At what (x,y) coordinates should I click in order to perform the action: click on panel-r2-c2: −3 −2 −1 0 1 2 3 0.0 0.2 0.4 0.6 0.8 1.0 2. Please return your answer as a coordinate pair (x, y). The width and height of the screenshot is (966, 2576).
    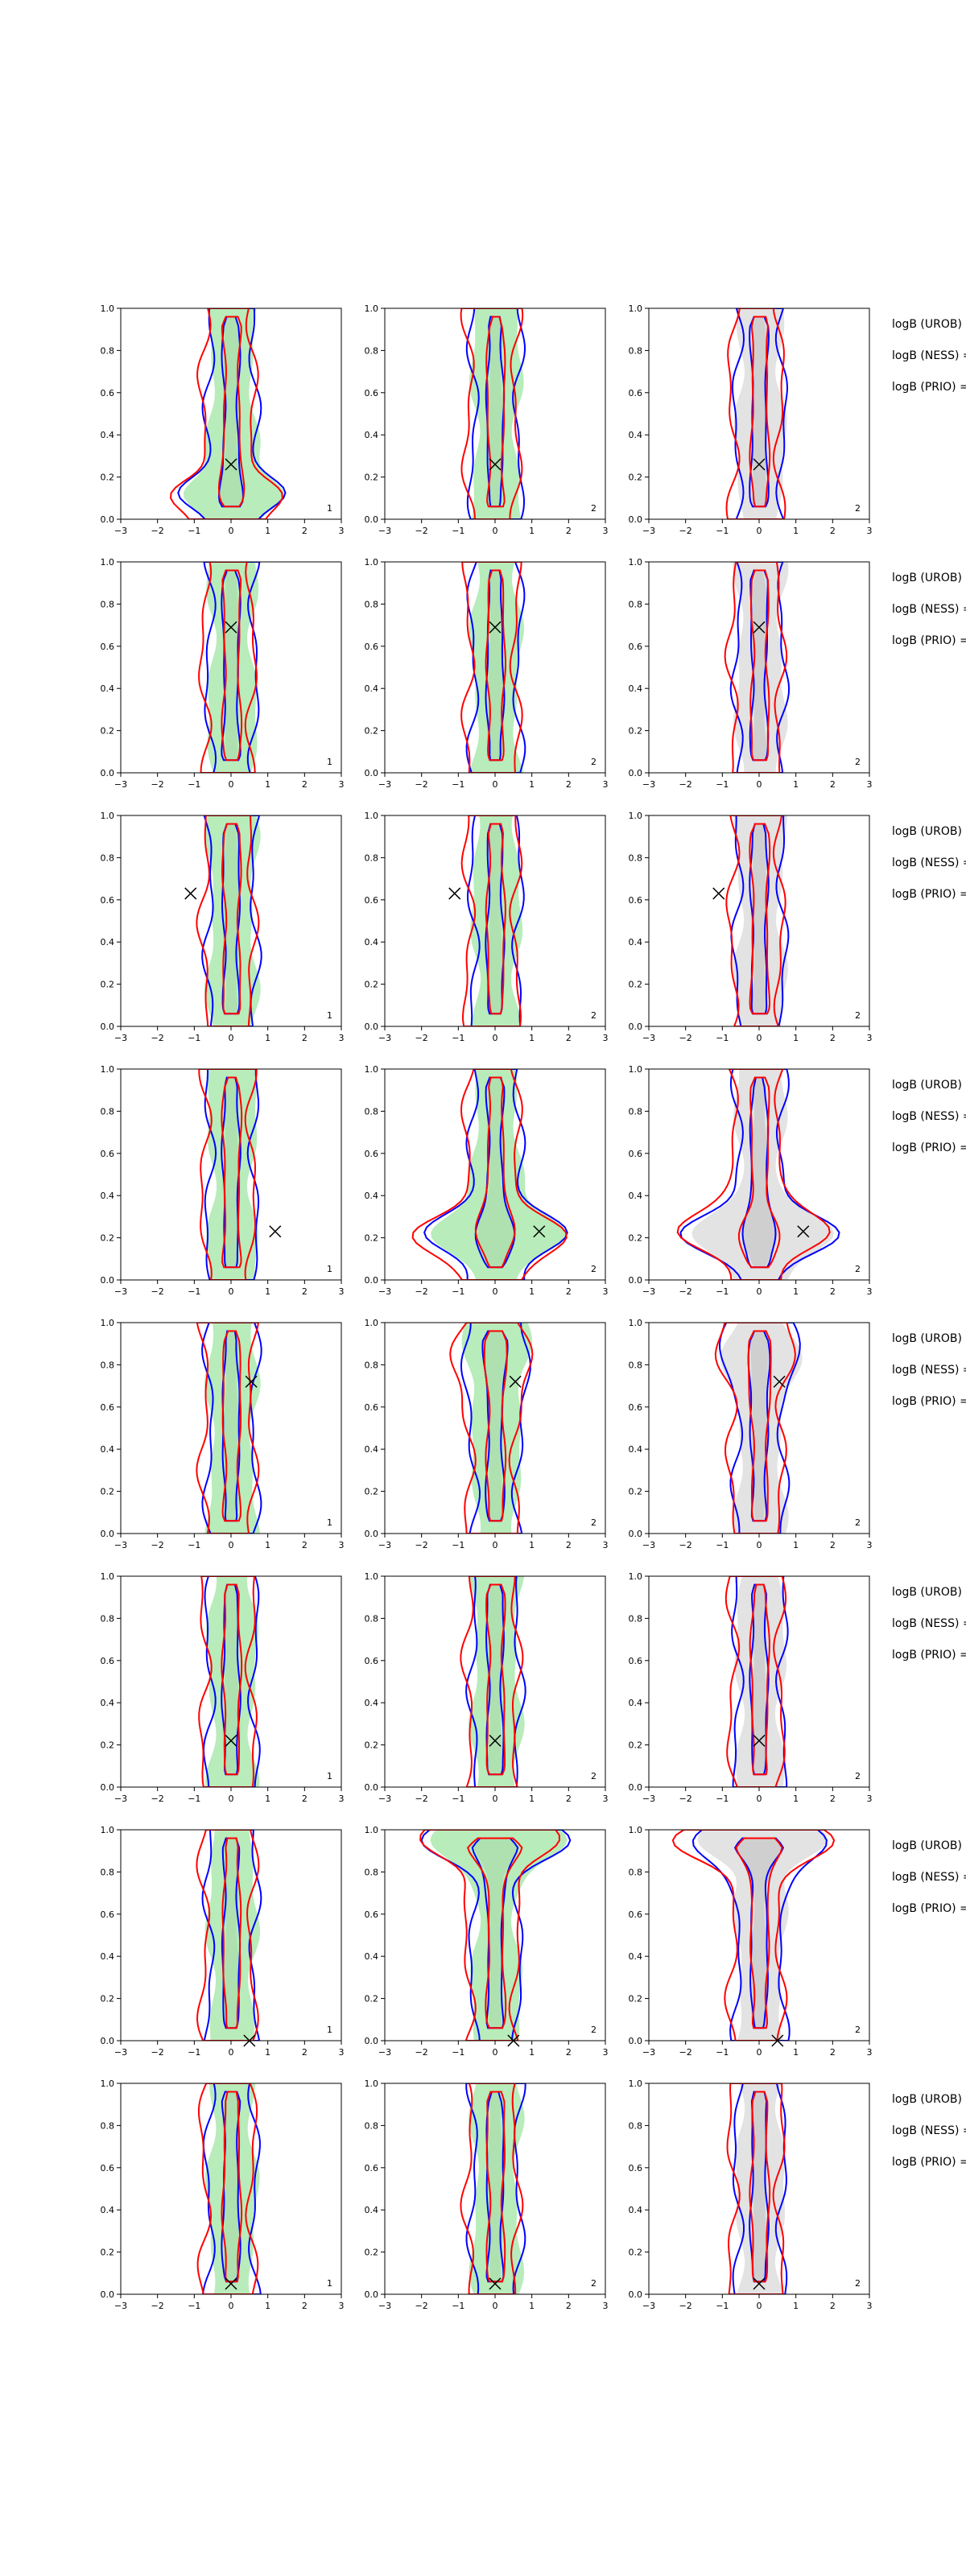
    Looking at the image, I should click on (487, 673).